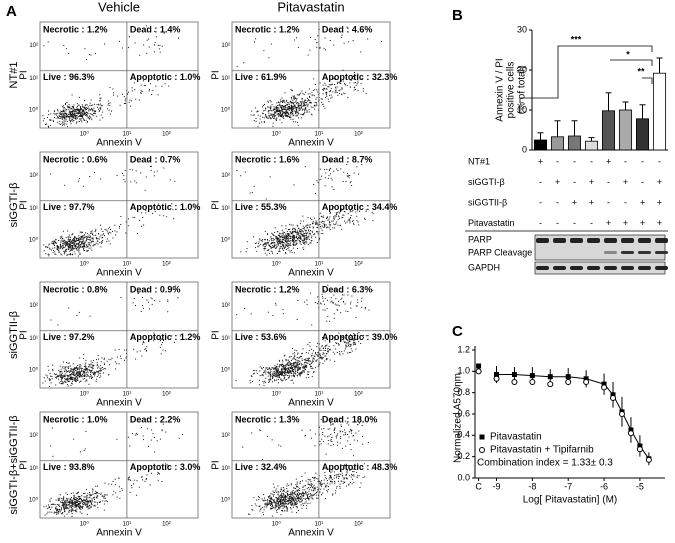  I want to click on quadrant-label: Necrotic : 1.6%, so click(267, 159).